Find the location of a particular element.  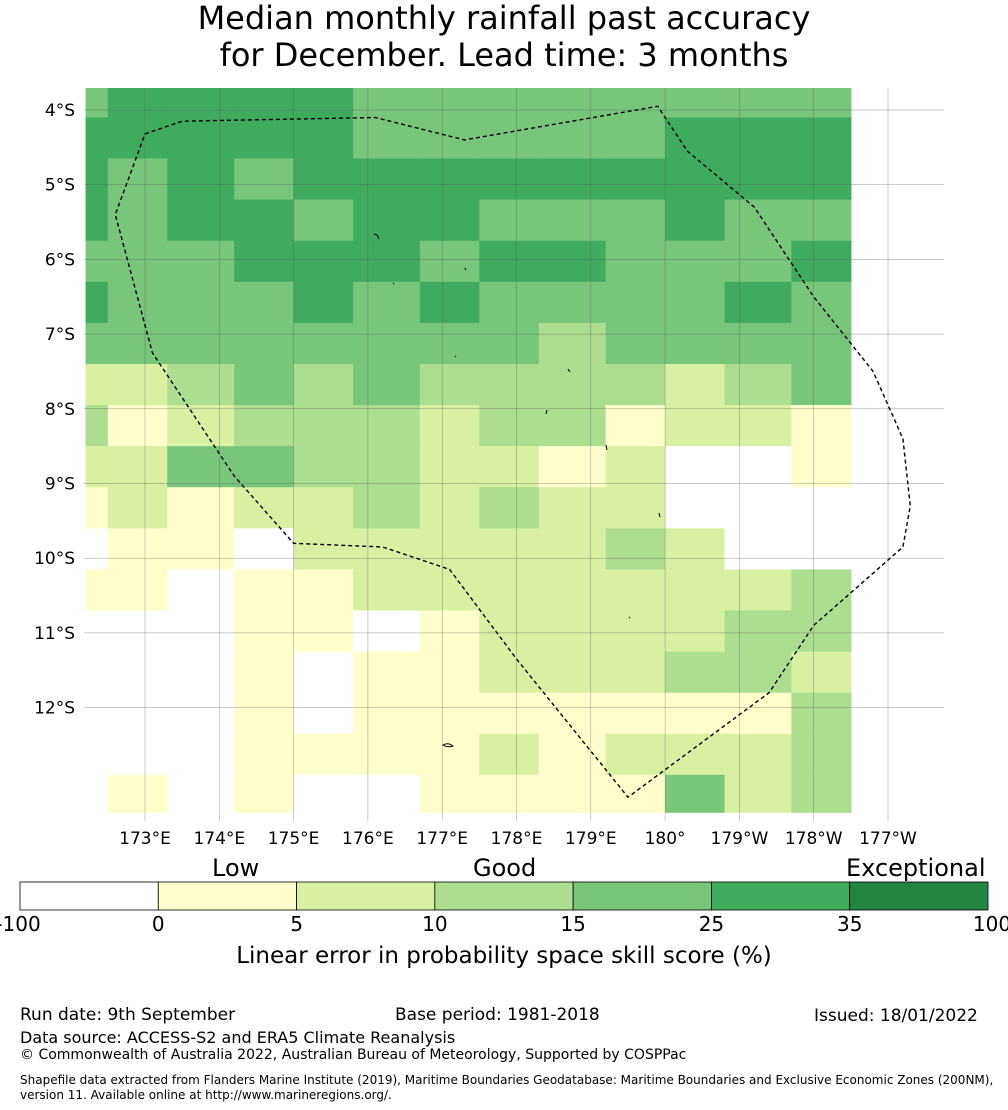

category-low: Low is located at coordinates (236, 868).